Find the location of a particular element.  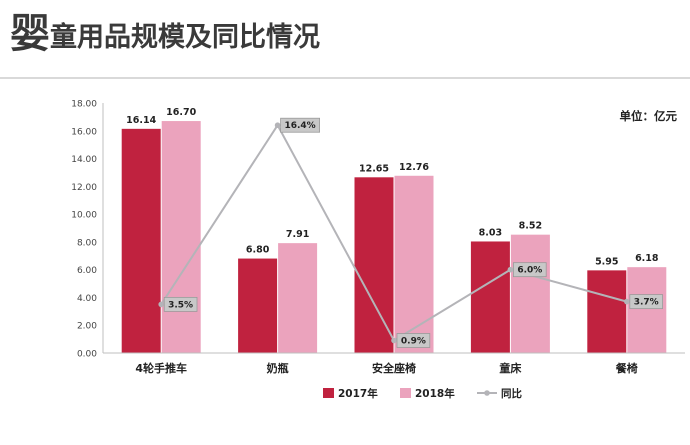

unit-label: 单位：亿元 is located at coordinates (649, 116).